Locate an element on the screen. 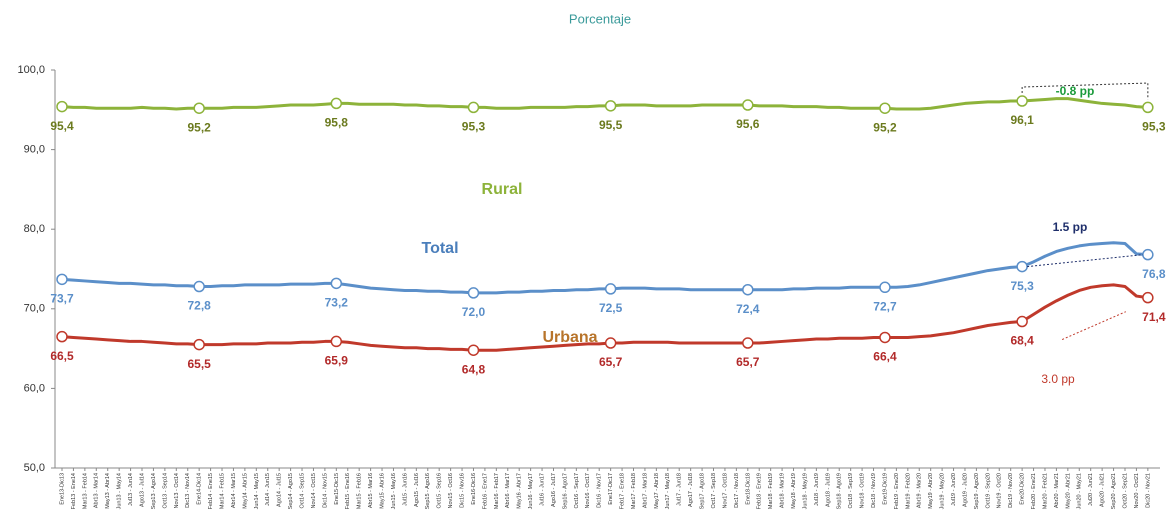  x-tick-label: Ene20-Dic20 is located at coordinates (1023, 489).